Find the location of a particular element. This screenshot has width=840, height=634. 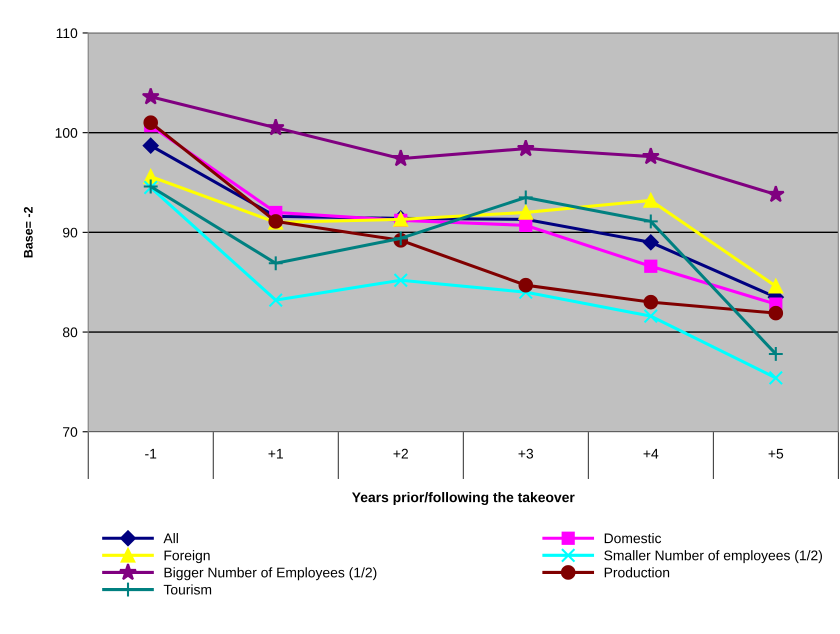

y-axis-title: Base= -2 is located at coordinates (28, 232).